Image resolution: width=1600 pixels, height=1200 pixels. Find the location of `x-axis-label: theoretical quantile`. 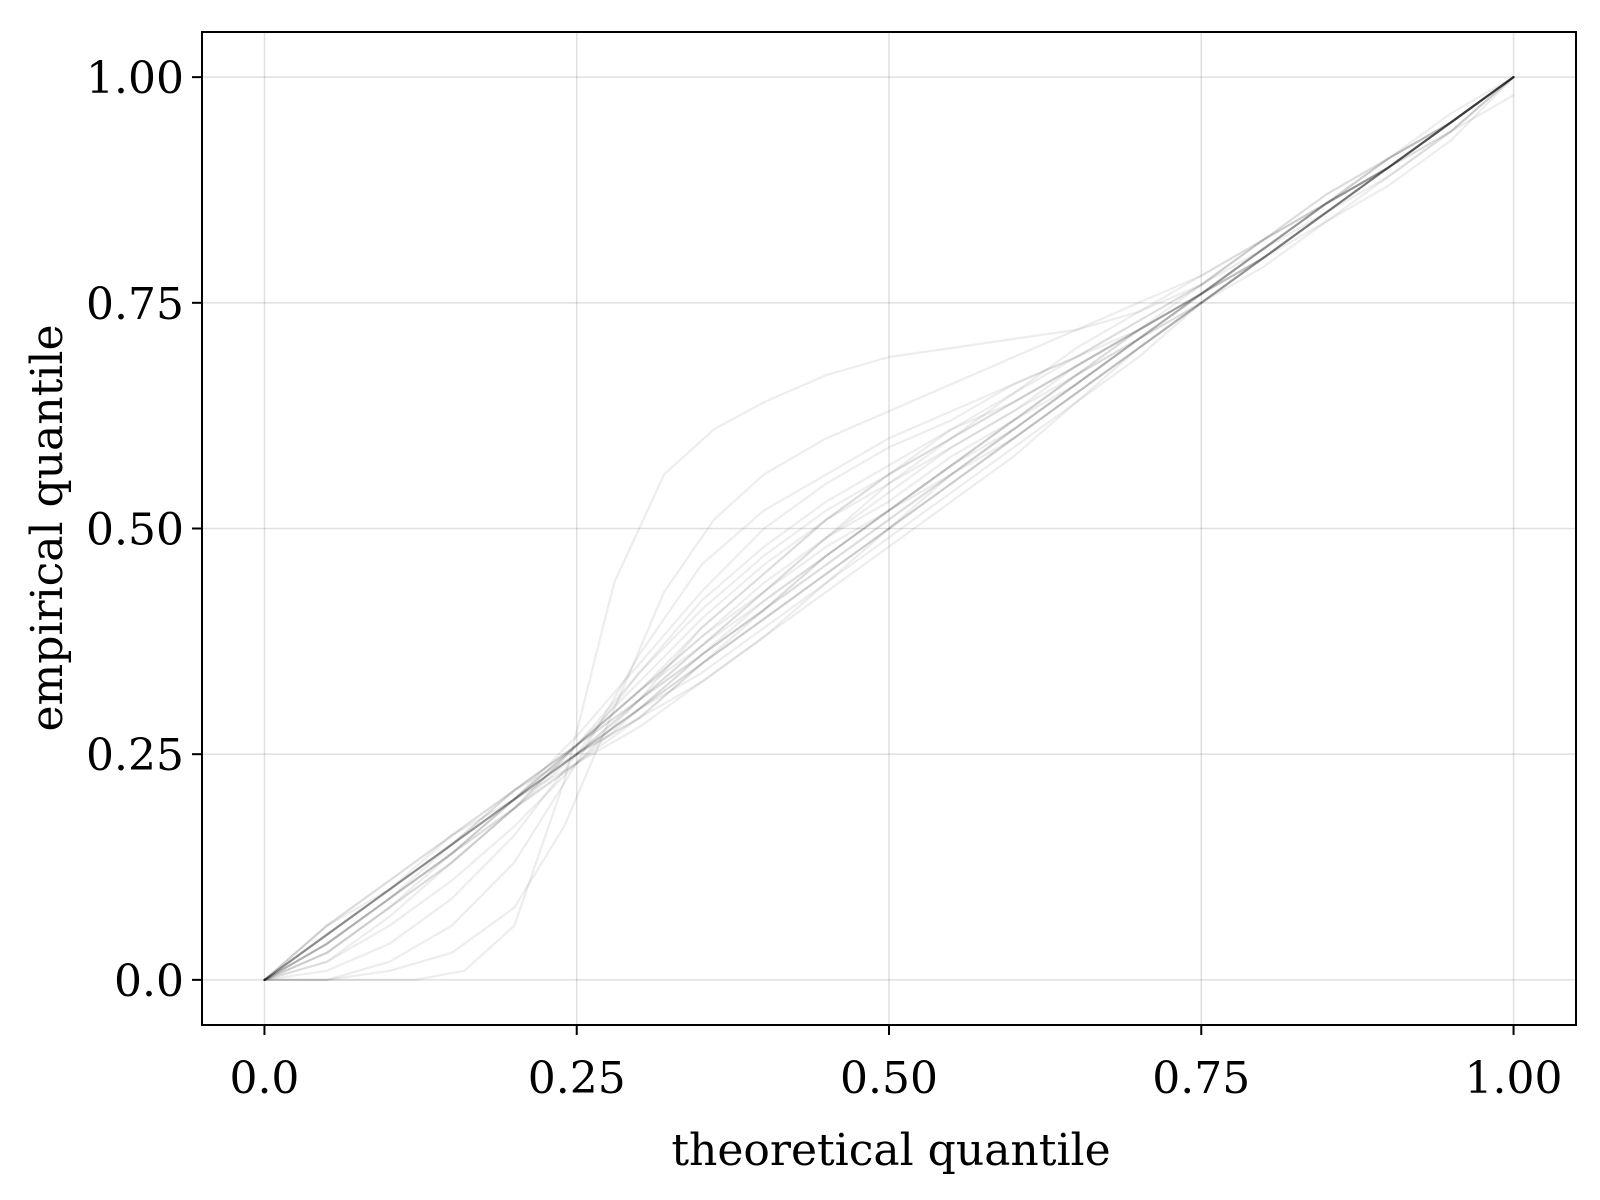

x-axis-label: theoretical quantile is located at coordinates (890, 1150).